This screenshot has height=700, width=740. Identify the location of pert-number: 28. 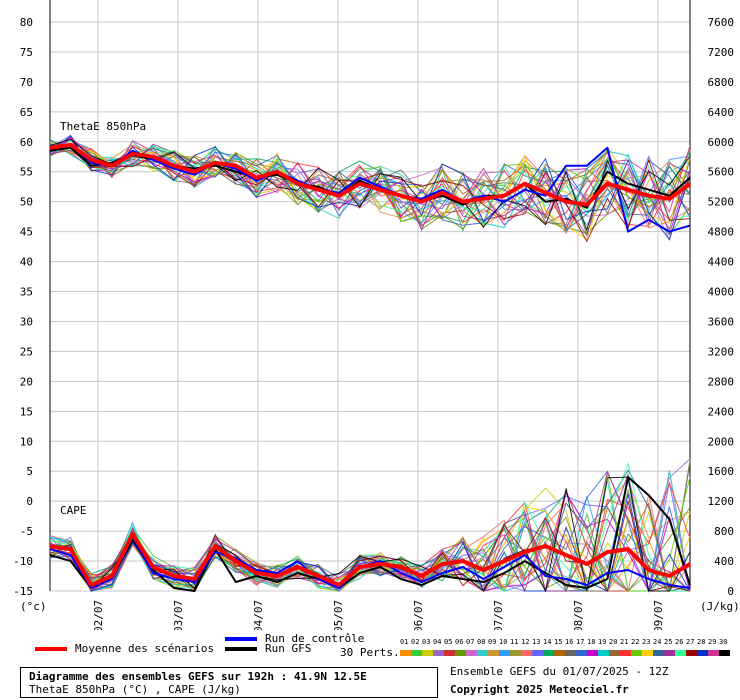
(701, 642).